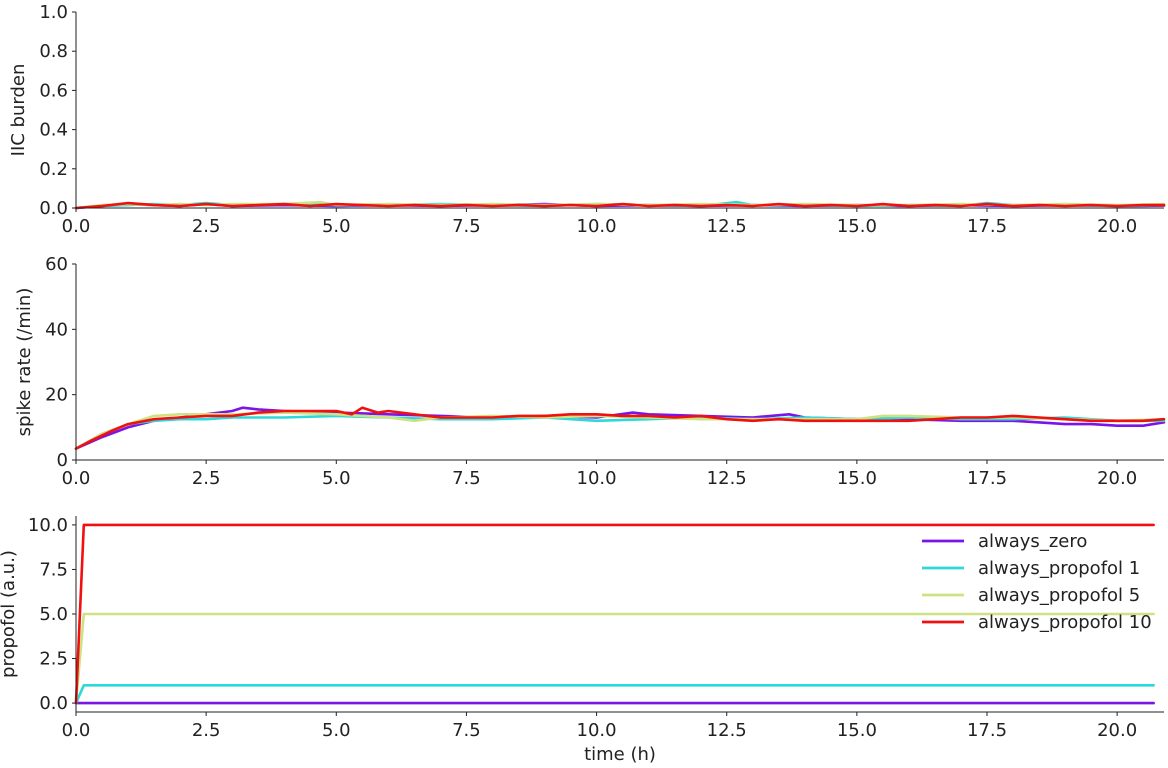 The image size is (1168, 768). What do you see at coordinates (56, 264) in the screenshot?
I see `y-tick-label: 60` at bounding box center [56, 264].